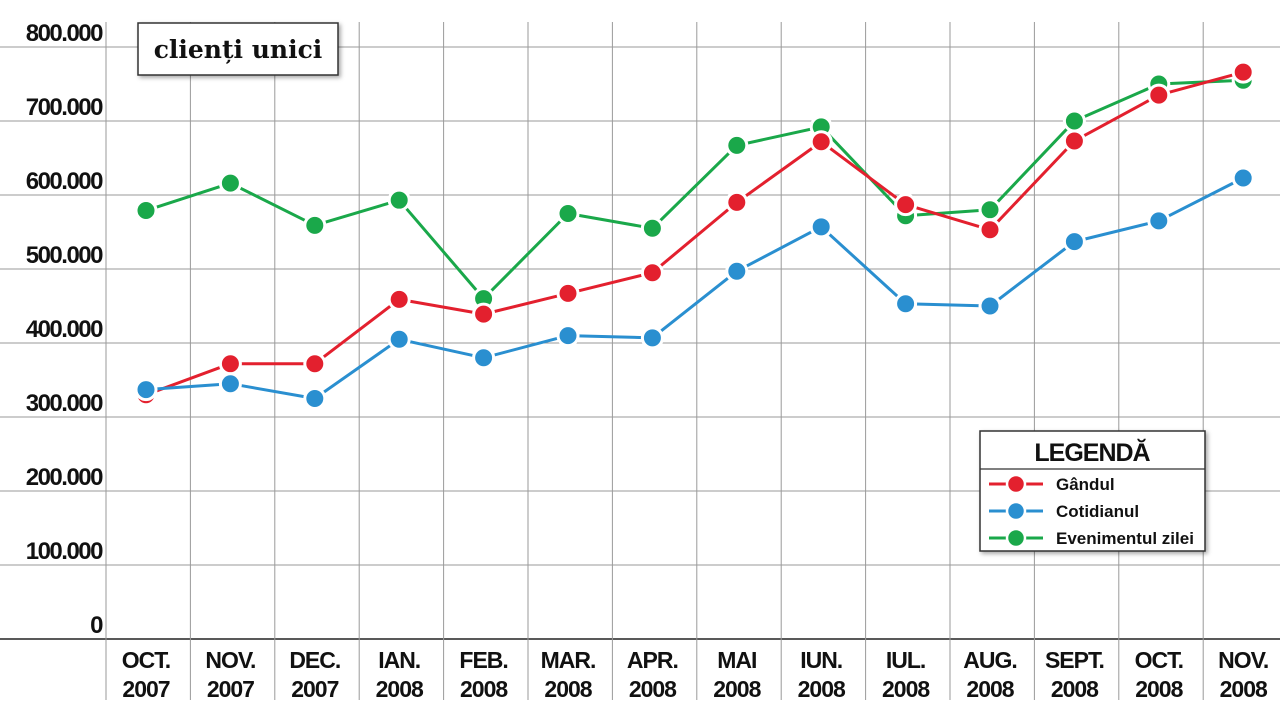  Describe the element at coordinates (906, 674) in the screenshot. I see `x-tick-label: IUL. 2008` at that location.